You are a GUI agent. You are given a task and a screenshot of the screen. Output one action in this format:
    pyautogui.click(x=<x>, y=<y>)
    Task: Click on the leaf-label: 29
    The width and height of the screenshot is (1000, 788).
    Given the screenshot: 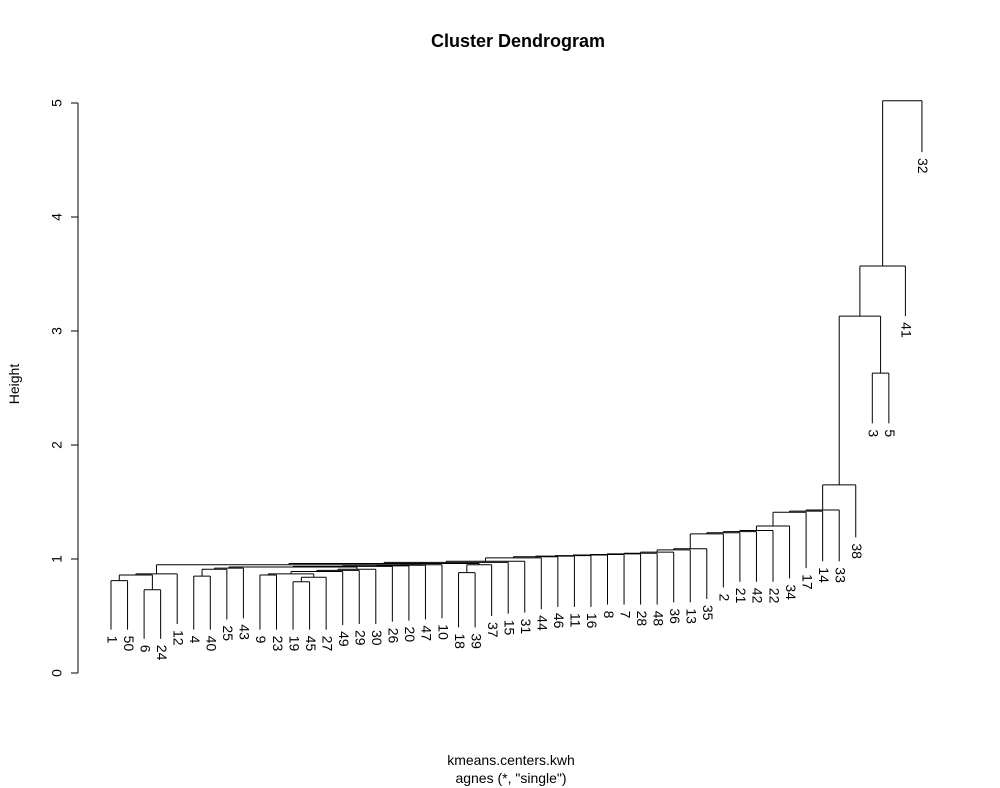 What is the action you would take?
    pyautogui.click(x=361, y=638)
    